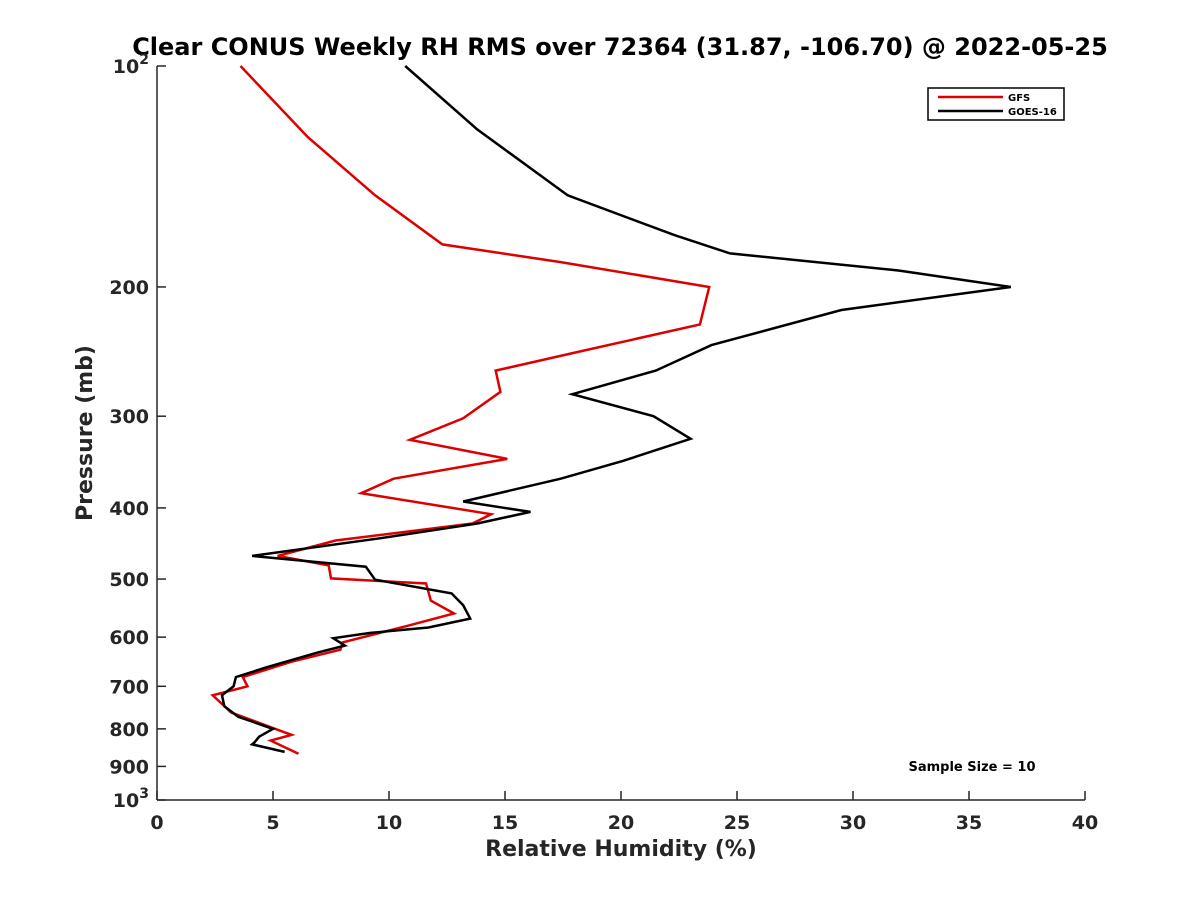  I want to click on sample-size-annotation: Sample Size = 10, so click(971, 767).